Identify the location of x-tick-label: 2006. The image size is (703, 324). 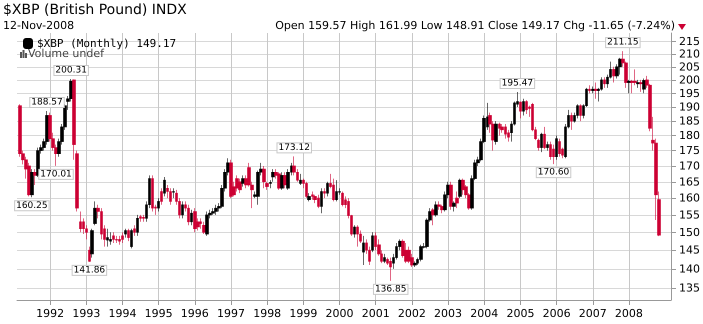
(556, 313).